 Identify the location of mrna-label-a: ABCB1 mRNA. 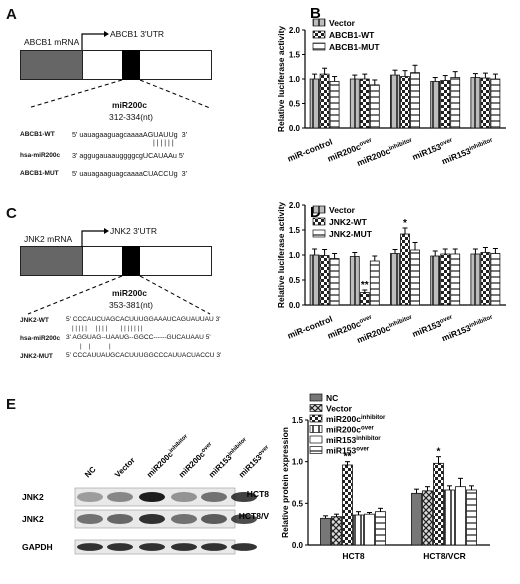
(52, 42).